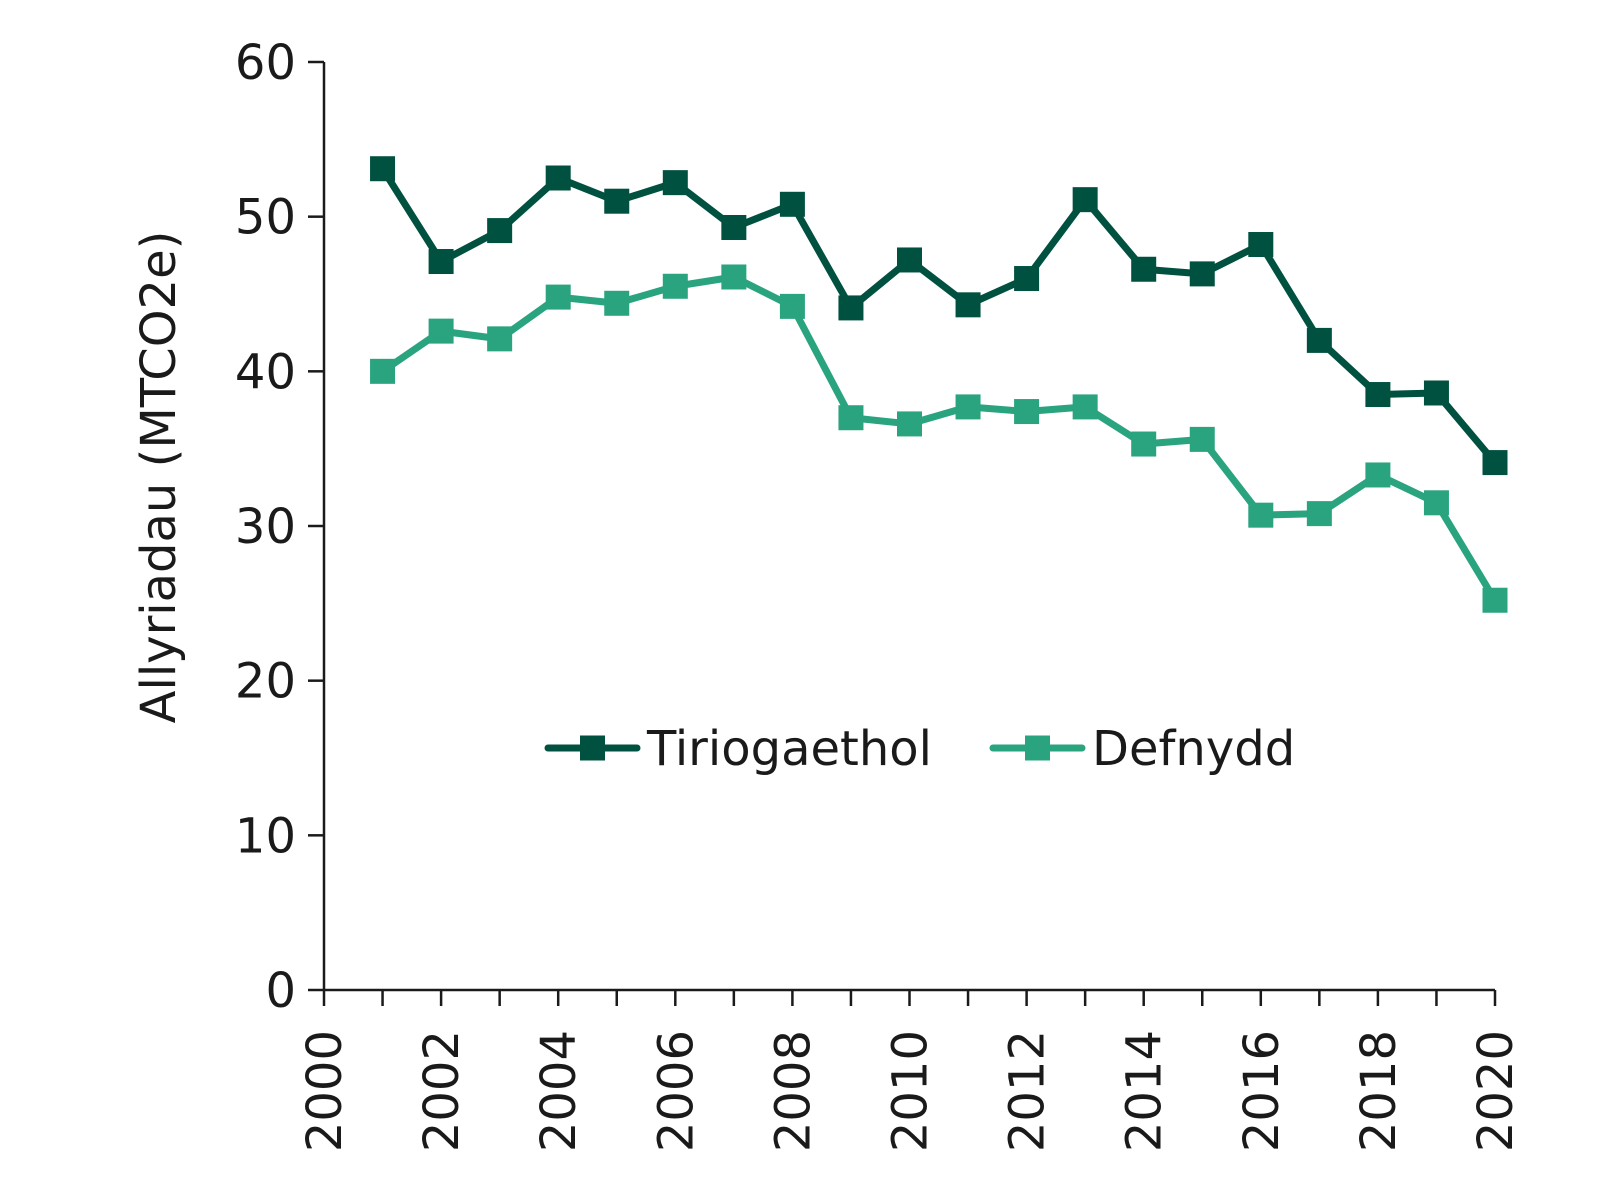 This screenshot has height=1188, width=1623. I want to click on x-tick-label: 2006, so click(676, 1091).